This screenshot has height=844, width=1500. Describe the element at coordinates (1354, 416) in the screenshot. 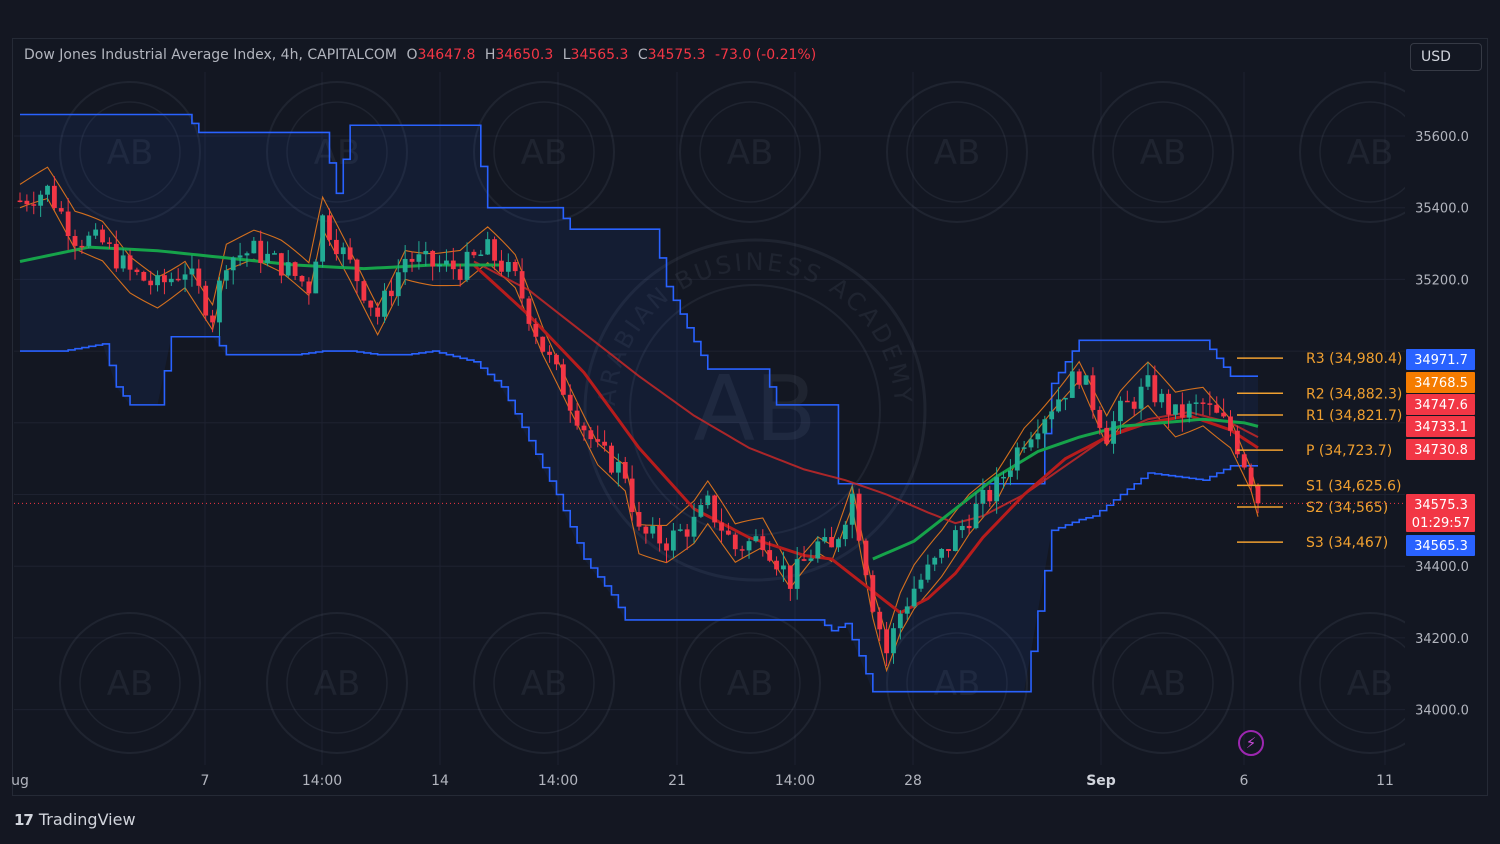

I see `pivot-label-r1: R1 (34,821.7)` at that location.